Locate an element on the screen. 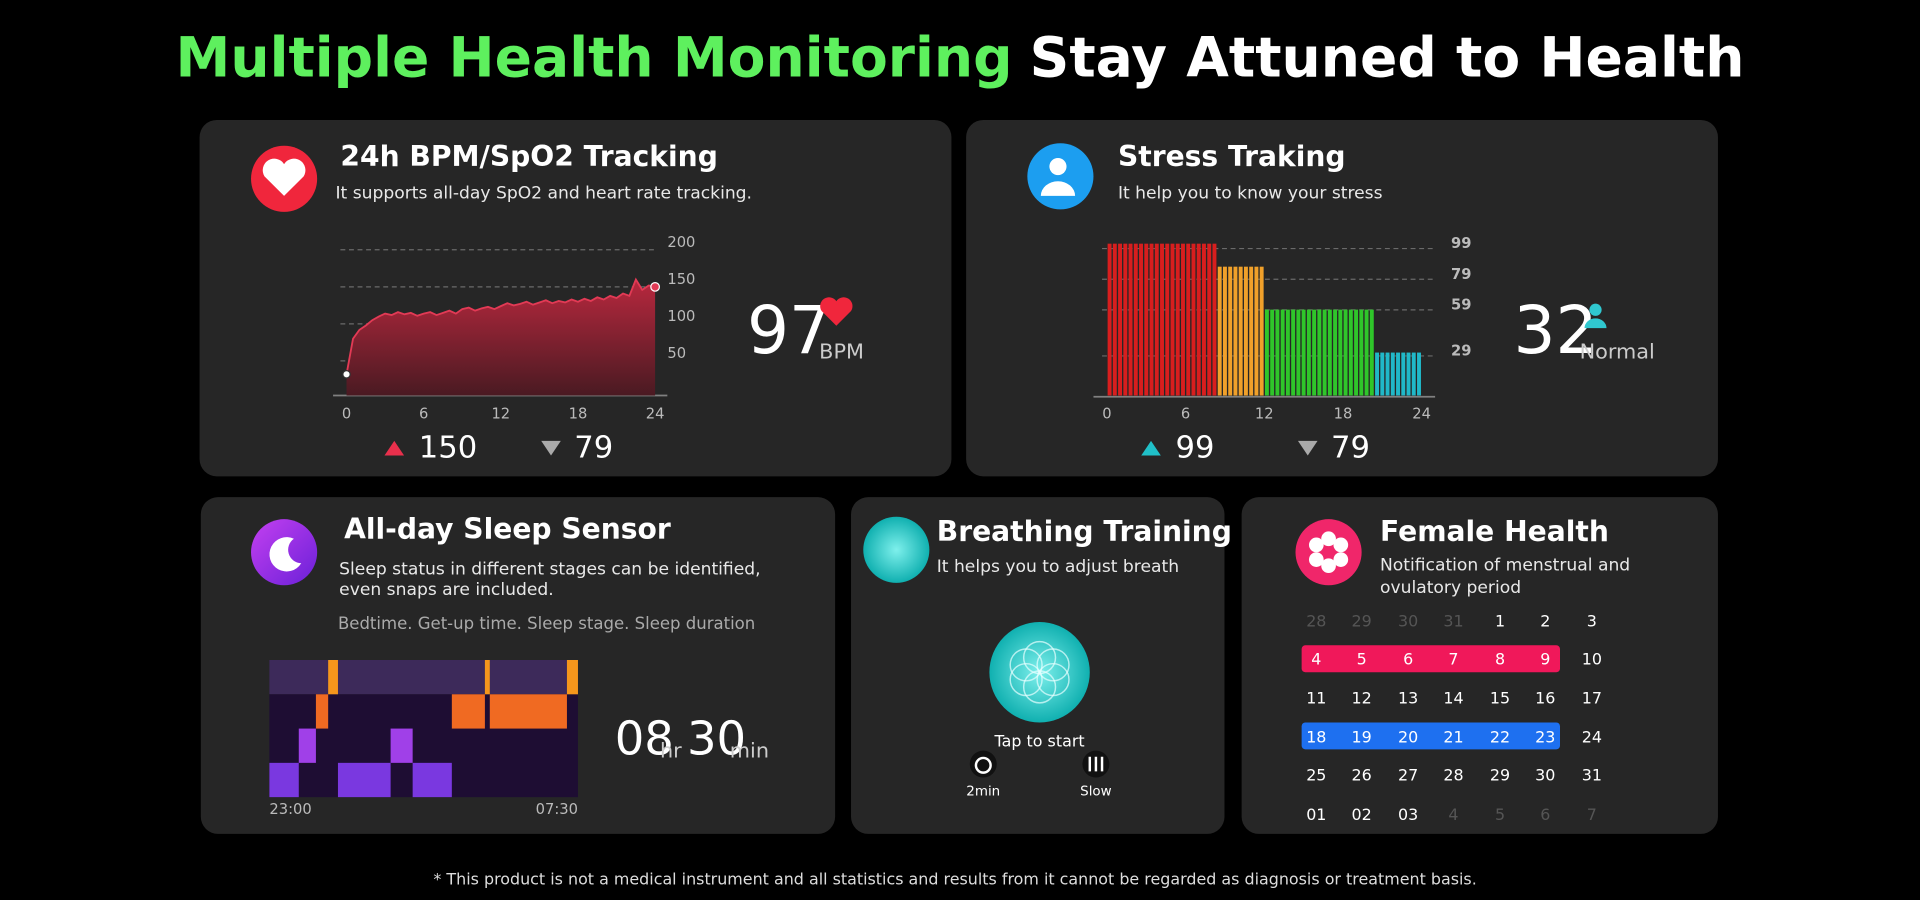 The width and height of the screenshot is (1920, 900). stress-level: Normal is located at coordinates (1617, 351).